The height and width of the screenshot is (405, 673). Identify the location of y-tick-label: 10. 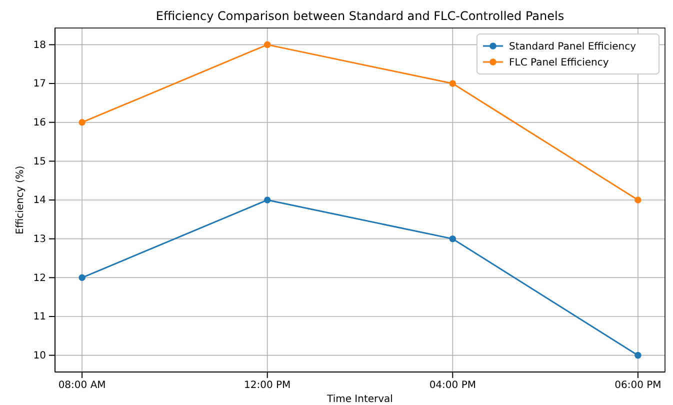
(39, 356).